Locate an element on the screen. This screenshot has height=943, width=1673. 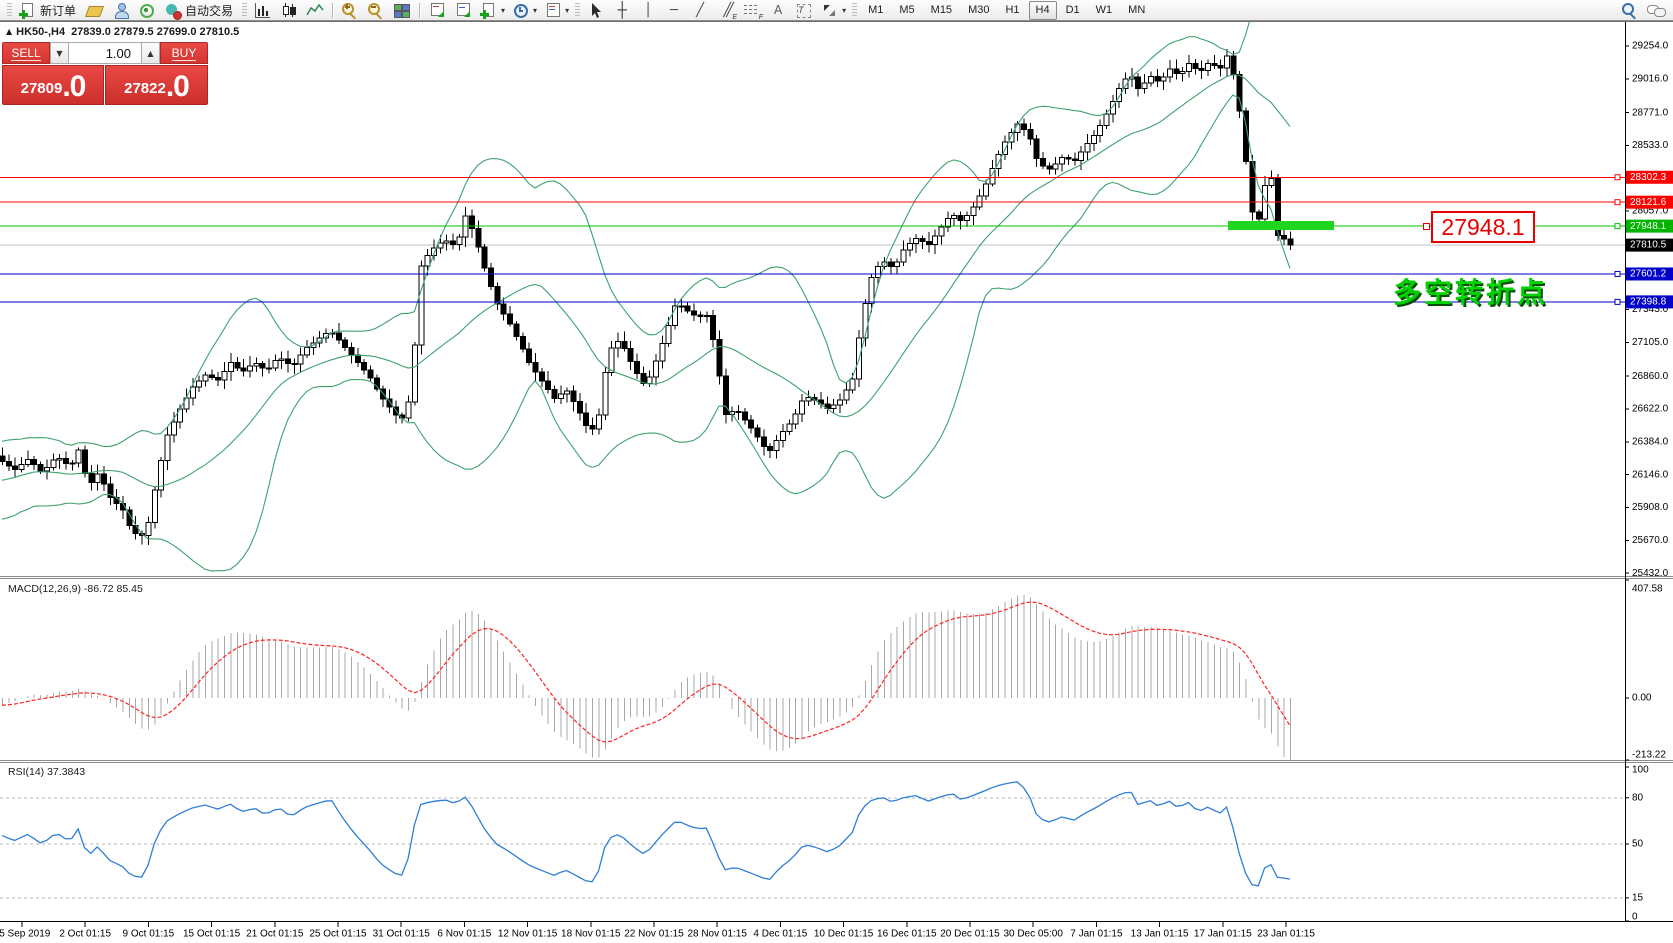
sell-price-main: 27809 is located at coordinates (41, 88).